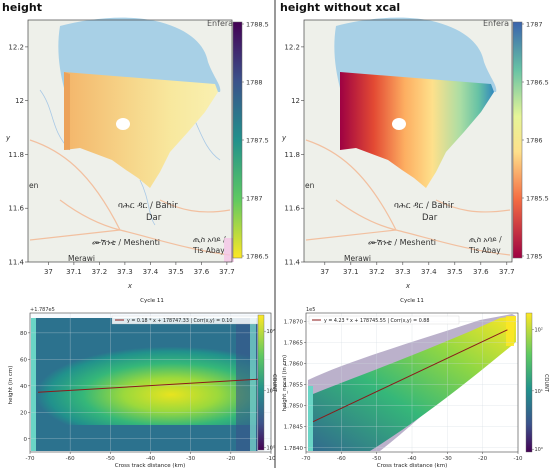  I want to click on y-axis-label: height_nocal (in cm), so click(285, 383).